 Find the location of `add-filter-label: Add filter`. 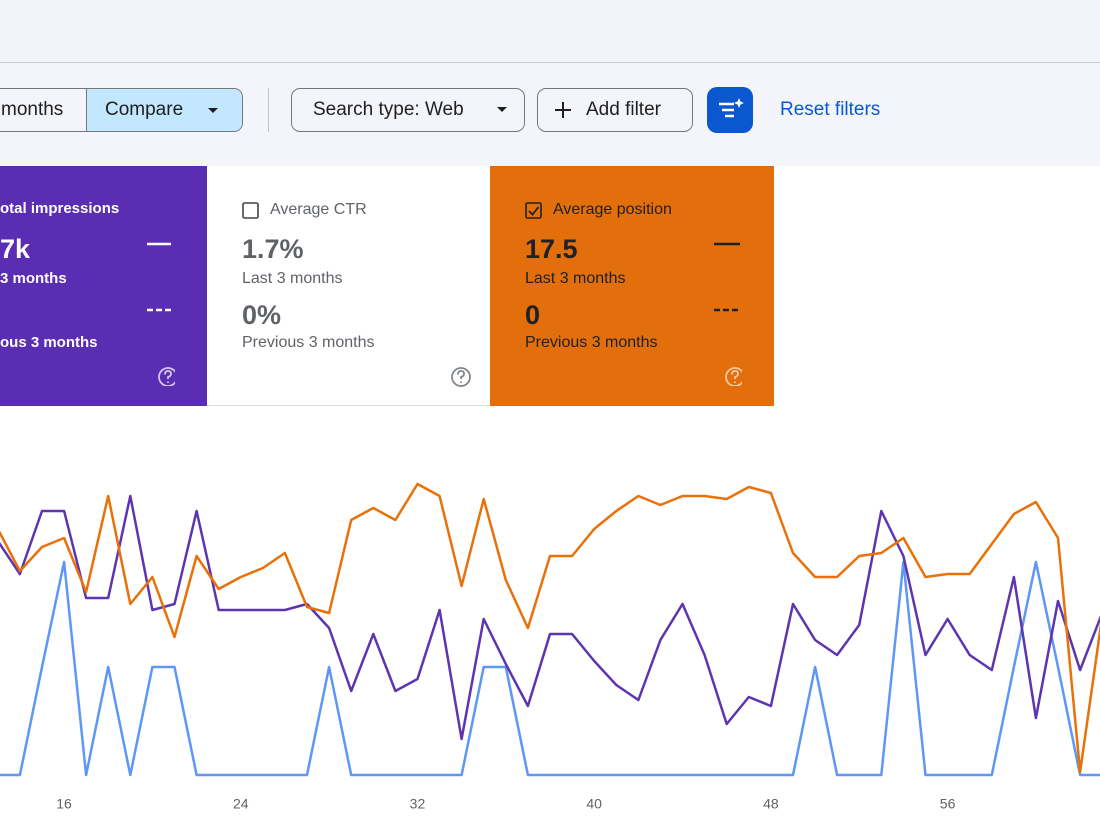

add-filter-label: Add filter is located at coordinates (623, 109).